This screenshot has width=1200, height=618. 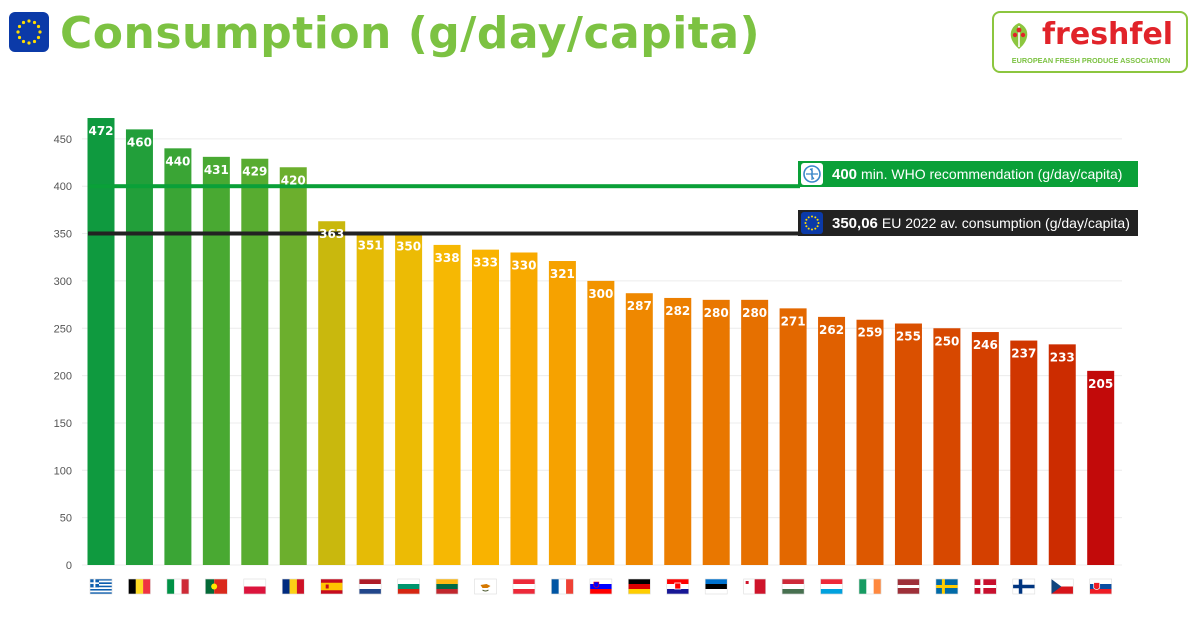 I want to click on flag-slovenia-icon, so click(x=601, y=586).